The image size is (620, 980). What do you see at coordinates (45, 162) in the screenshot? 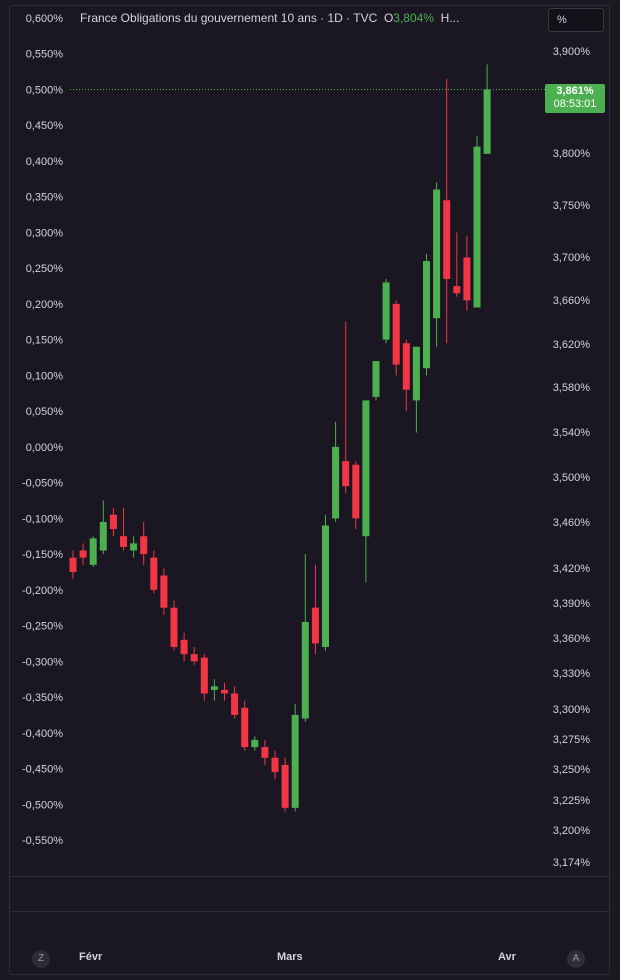
I see `left-tick-label: 0,400%` at bounding box center [45, 162].